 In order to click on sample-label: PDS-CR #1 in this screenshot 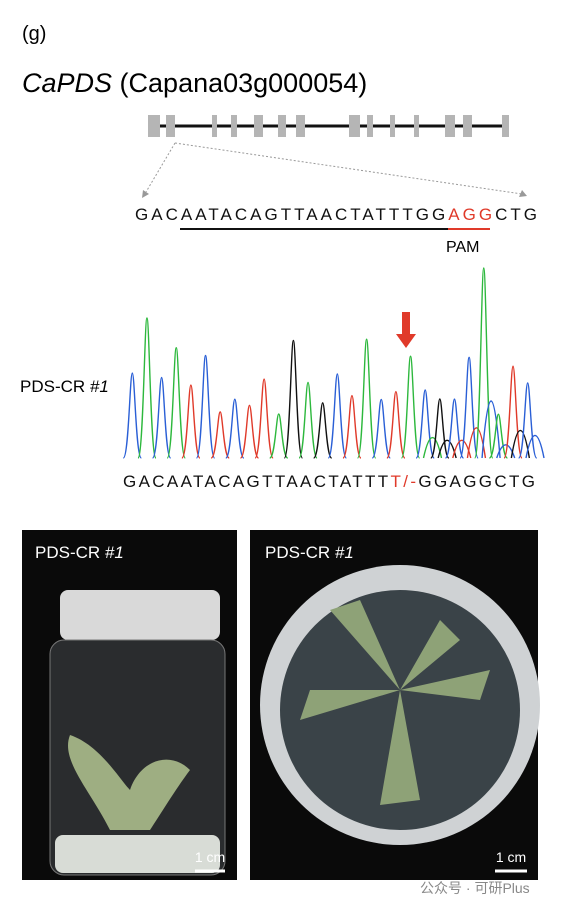, I will do `click(64, 386)`.